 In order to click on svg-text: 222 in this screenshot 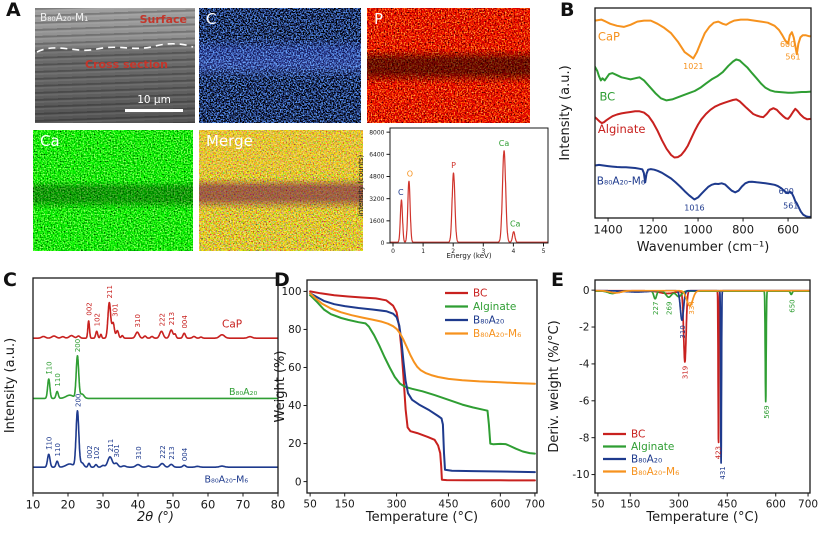, I will do `click(163, 451)`.